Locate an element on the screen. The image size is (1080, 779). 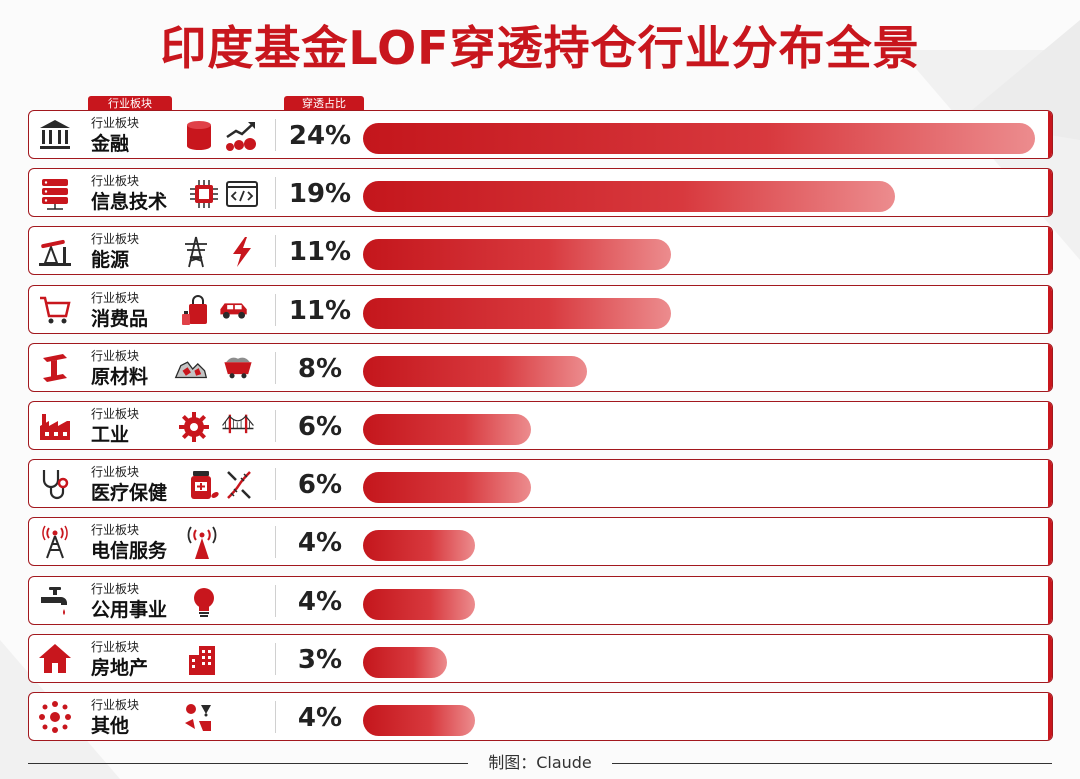
sector-name: 能源 is located at coordinates (110, 260).